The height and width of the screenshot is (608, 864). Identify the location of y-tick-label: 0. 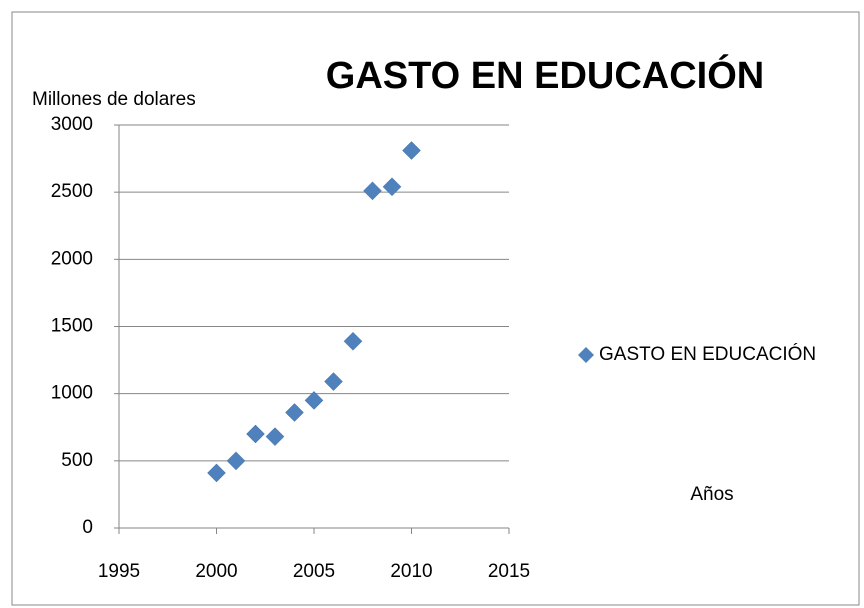
(87, 527).